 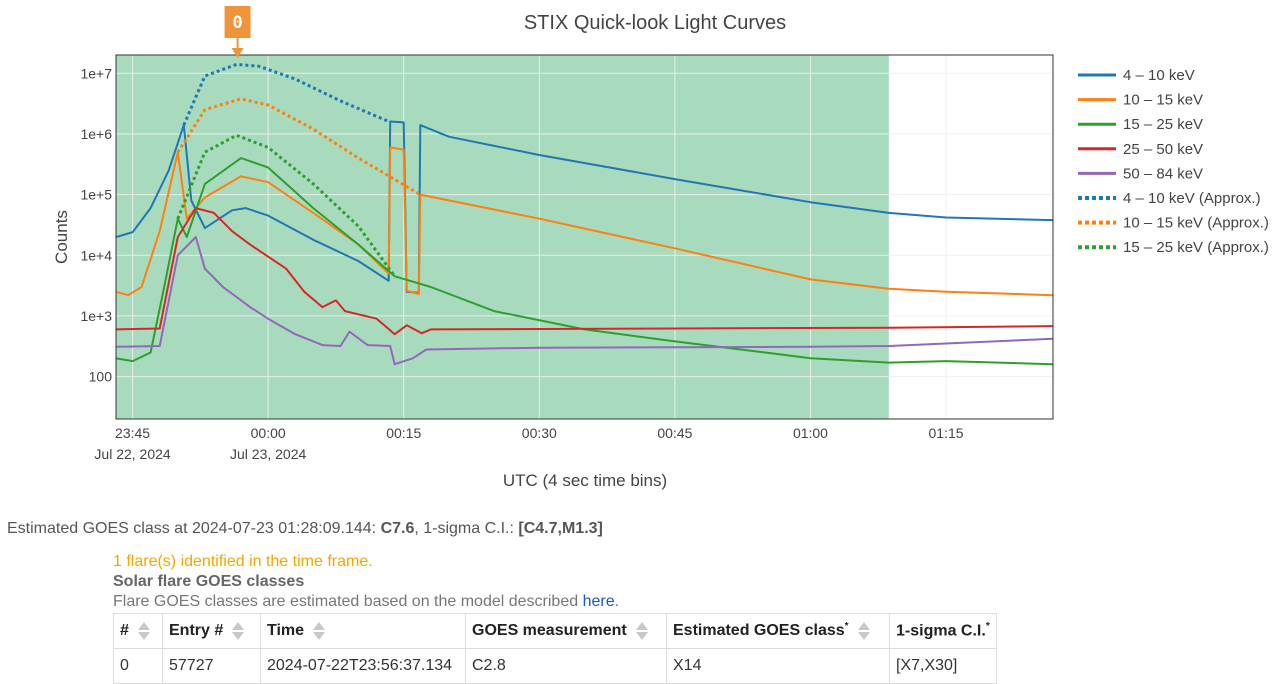 I want to click on x-tick-label: 00:30, so click(x=539, y=433).